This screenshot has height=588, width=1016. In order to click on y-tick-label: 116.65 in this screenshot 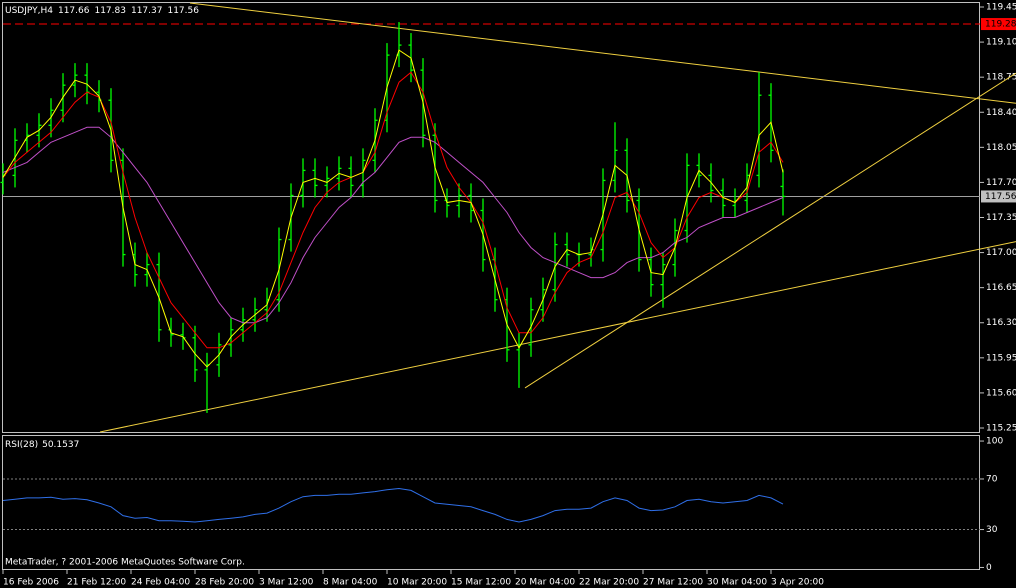, I will do `click(1001, 288)`.